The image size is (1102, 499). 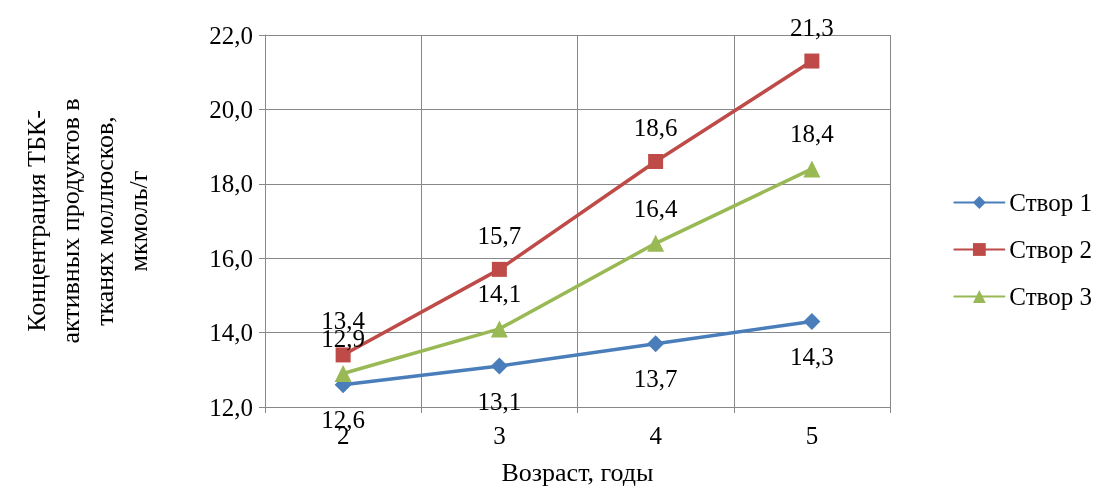 What do you see at coordinates (231, 184) in the screenshot?
I see `y-tick-label: 18,0` at bounding box center [231, 184].